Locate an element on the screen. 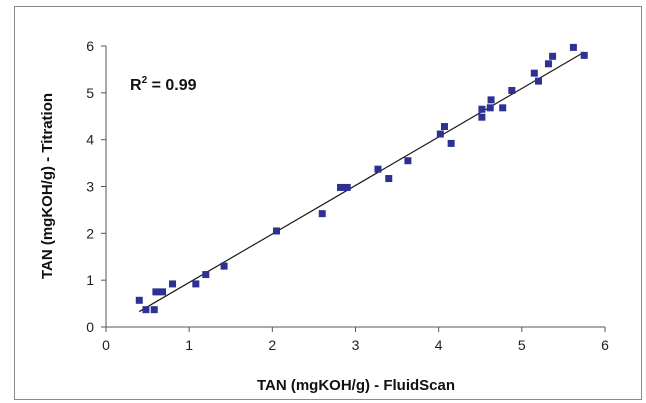 This screenshot has height=403, width=646. y-tick-label: 2 is located at coordinates (90, 233).